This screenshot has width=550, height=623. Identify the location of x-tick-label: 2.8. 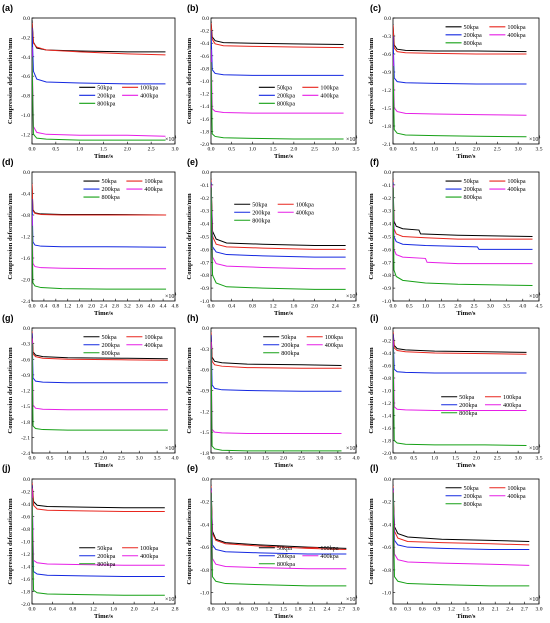
(115, 307).